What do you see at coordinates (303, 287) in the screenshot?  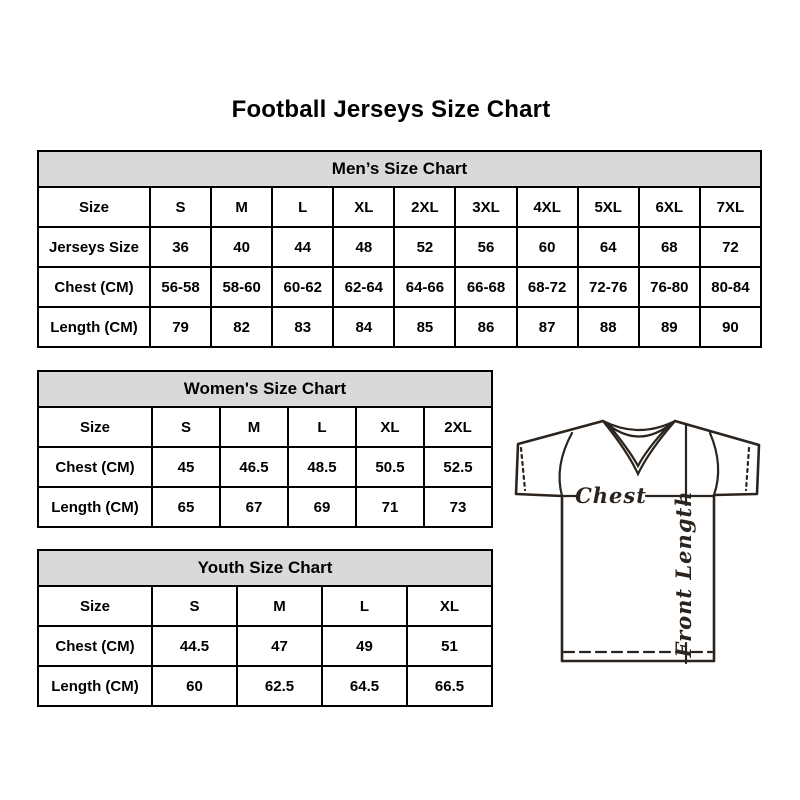 I see `value-cell: 60-62` at bounding box center [303, 287].